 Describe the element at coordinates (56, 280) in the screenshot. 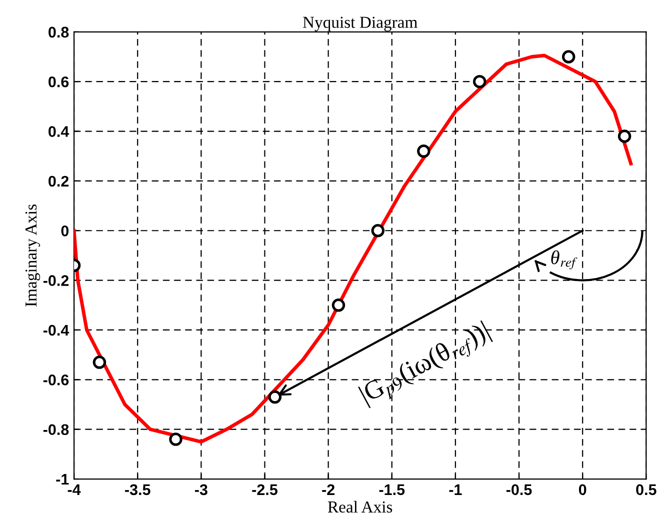

I see `y-tick-label: -0.2` at that location.